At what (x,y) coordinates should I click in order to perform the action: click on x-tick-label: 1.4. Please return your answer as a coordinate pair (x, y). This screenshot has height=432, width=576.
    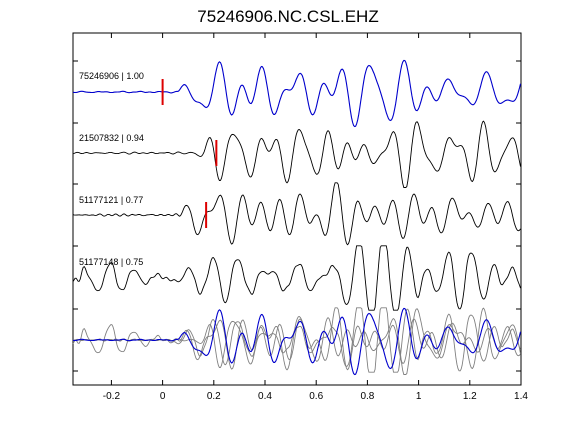
    Looking at the image, I should click on (521, 396).